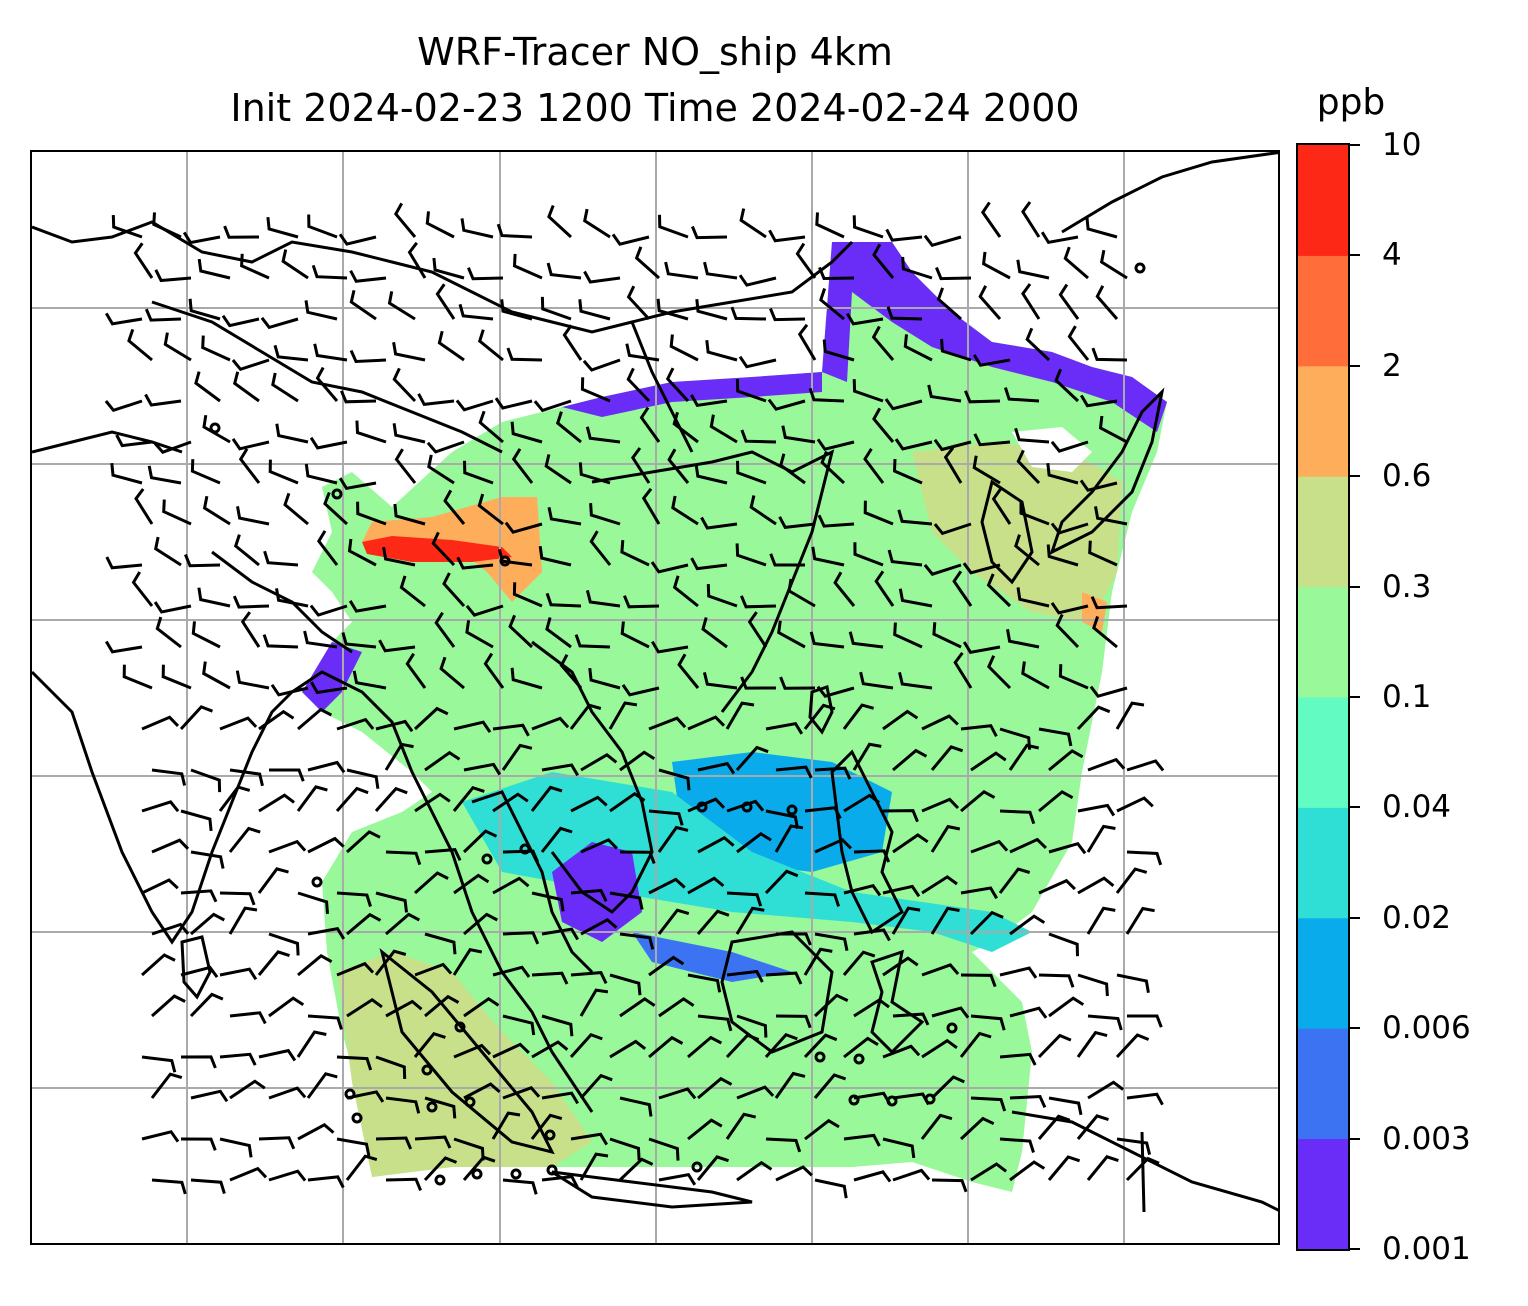 Image resolution: width=1528 pixels, height=1306 pixels. I want to click on colorbar-swatch, so click(1323, 642).